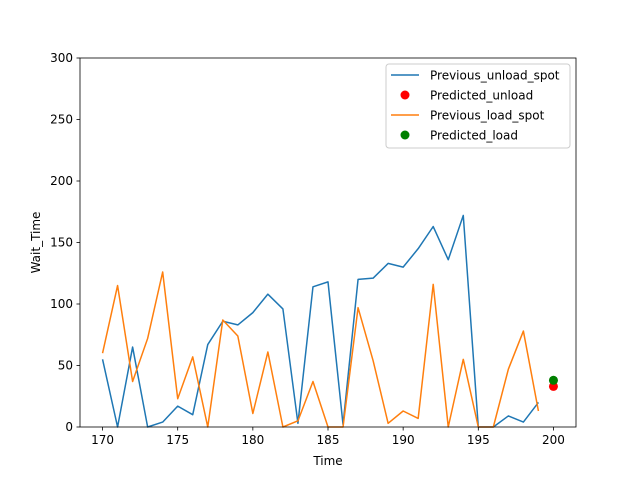  What do you see at coordinates (102, 440) in the screenshot?
I see `x-tick-label: 170` at bounding box center [102, 440].